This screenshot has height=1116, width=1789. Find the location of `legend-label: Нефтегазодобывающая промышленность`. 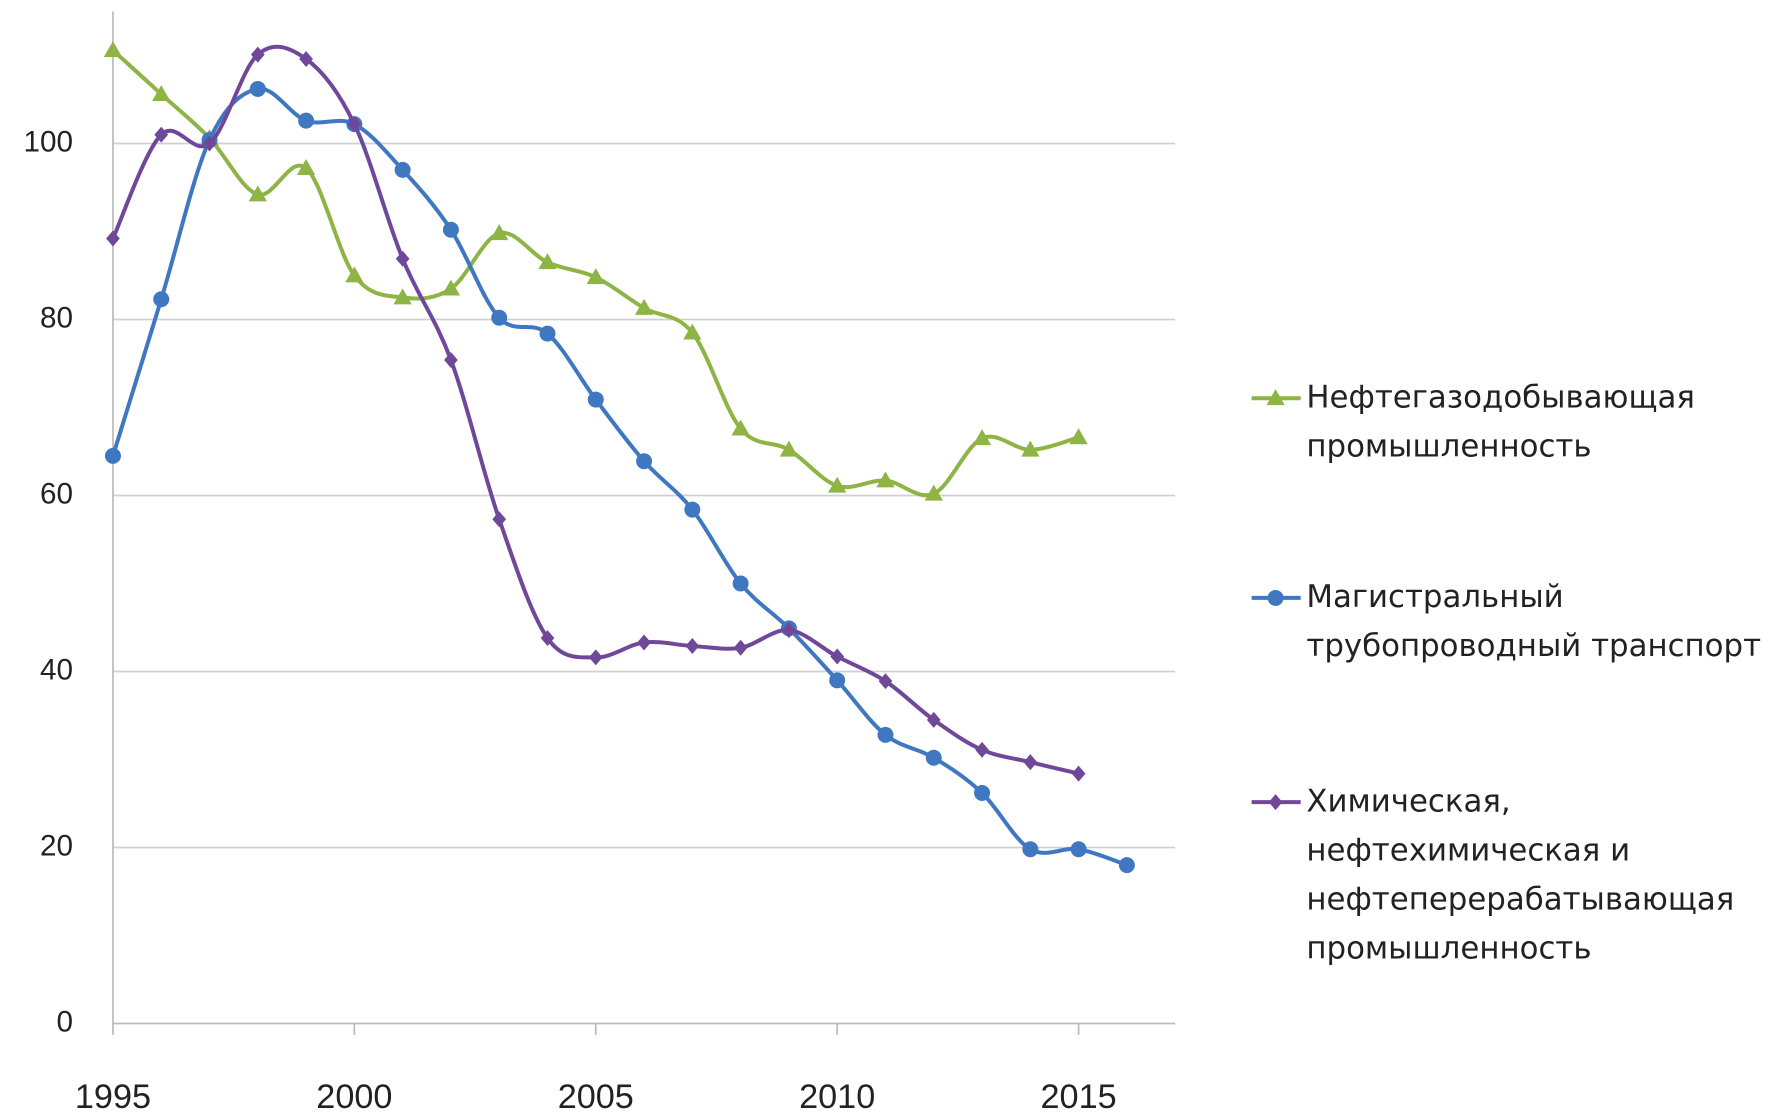

legend-label: Нефтегазодобывающая промышленность is located at coordinates (1500, 422).